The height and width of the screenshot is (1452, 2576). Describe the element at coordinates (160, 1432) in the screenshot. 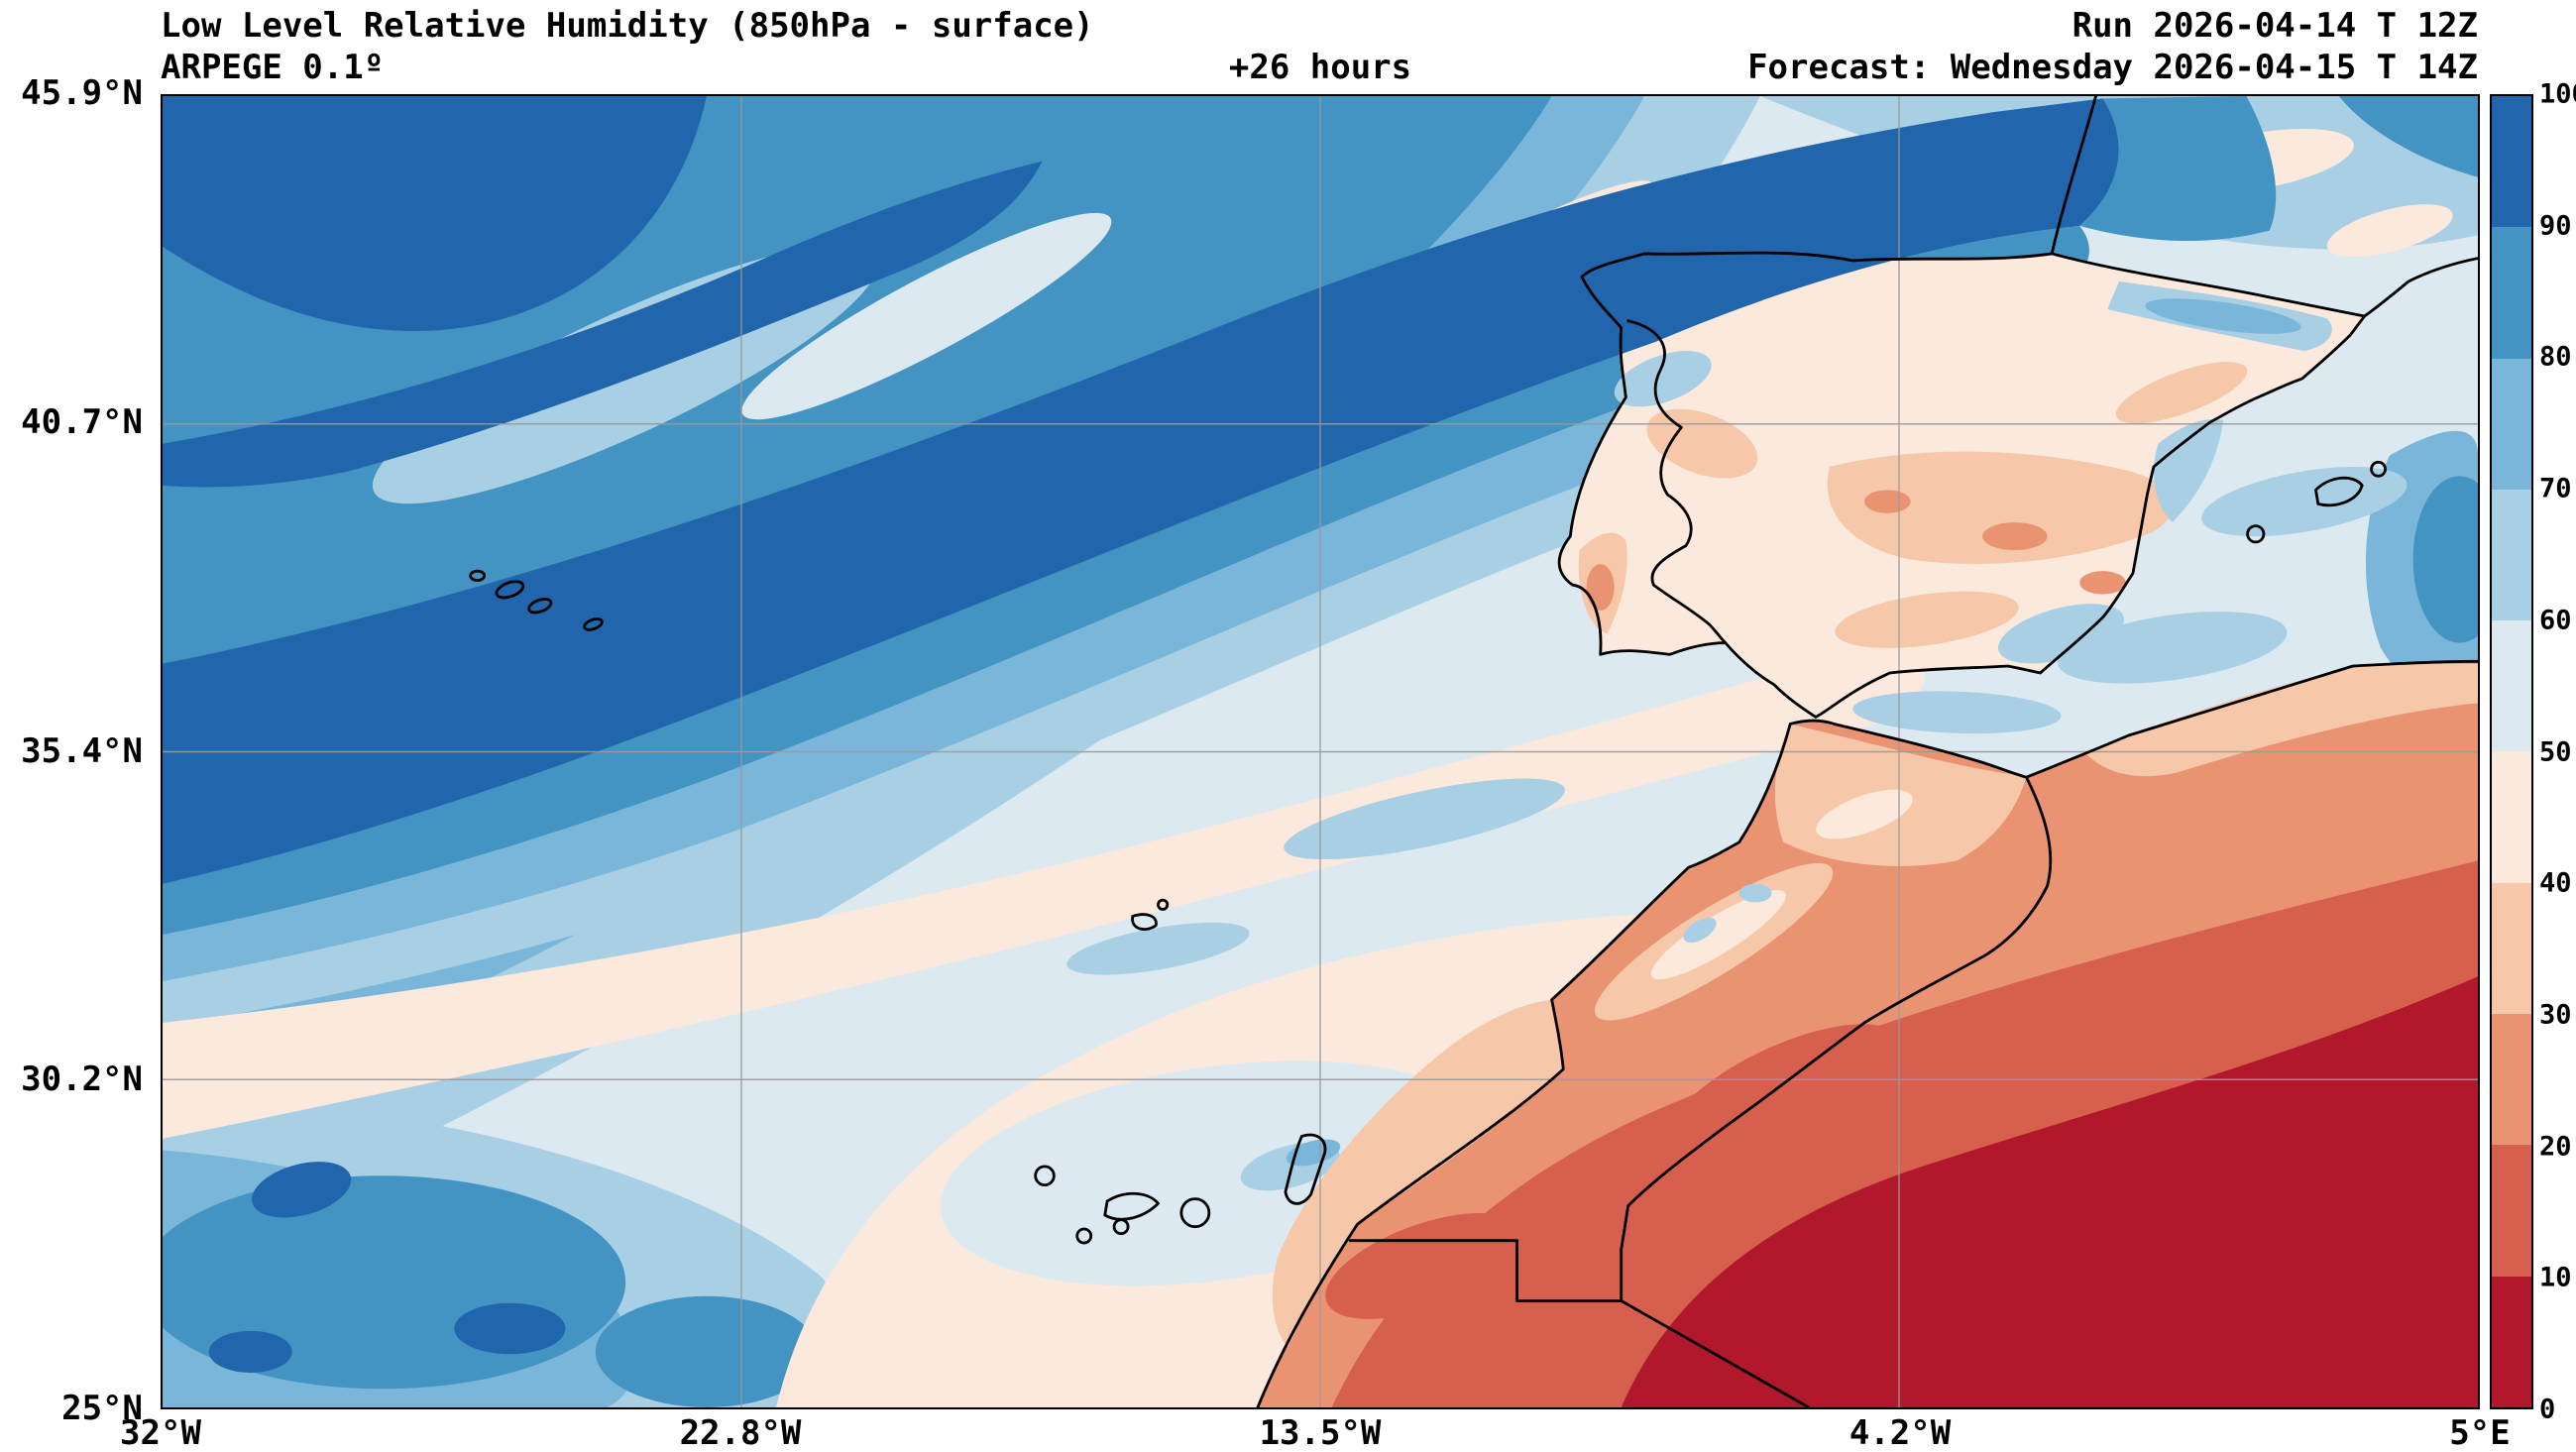

I see `lon-tick-label: 32°W` at that location.